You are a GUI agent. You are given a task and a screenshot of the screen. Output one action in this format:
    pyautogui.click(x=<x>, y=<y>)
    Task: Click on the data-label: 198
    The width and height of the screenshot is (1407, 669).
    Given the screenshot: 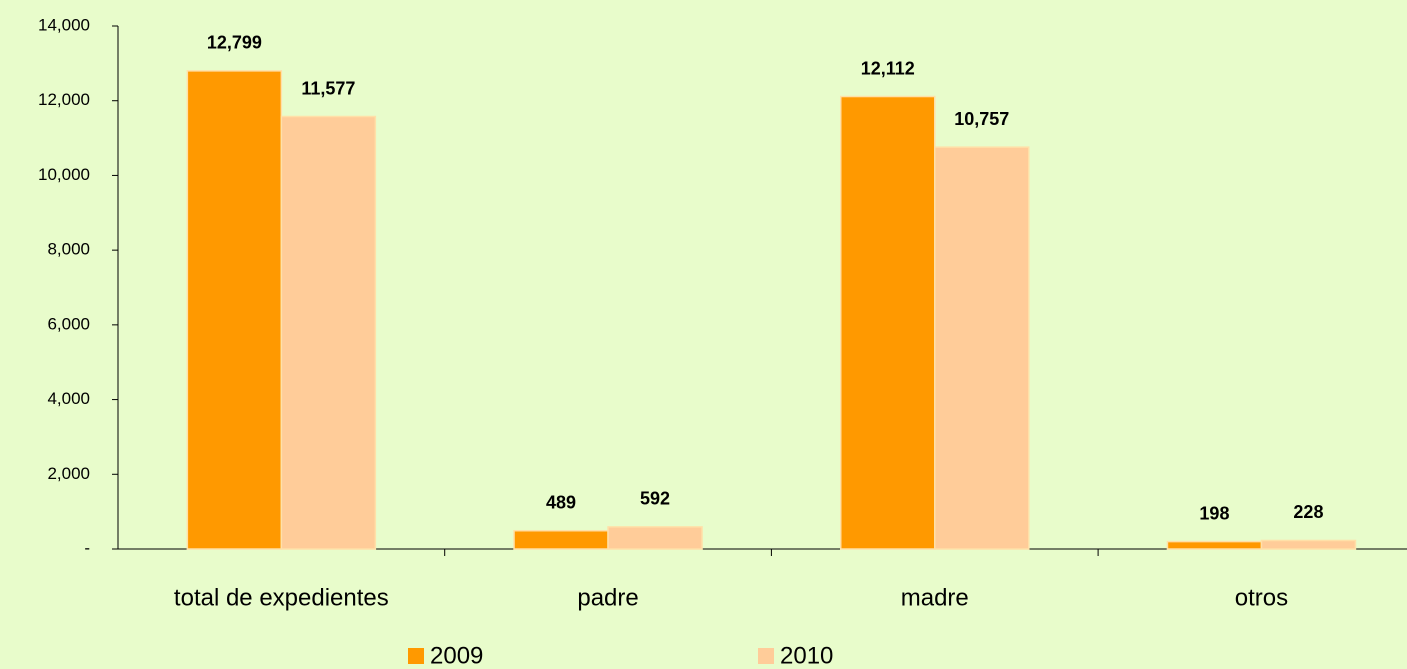 What is the action you would take?
    pyautogui.click(x=1214, y=513)
    